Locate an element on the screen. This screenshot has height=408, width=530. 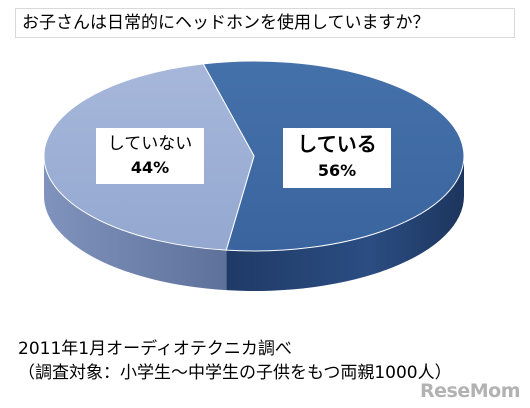
chart-title: お子さんは日常的にヘッドホンを使用していますか？ is located at coordinates (265, 23).